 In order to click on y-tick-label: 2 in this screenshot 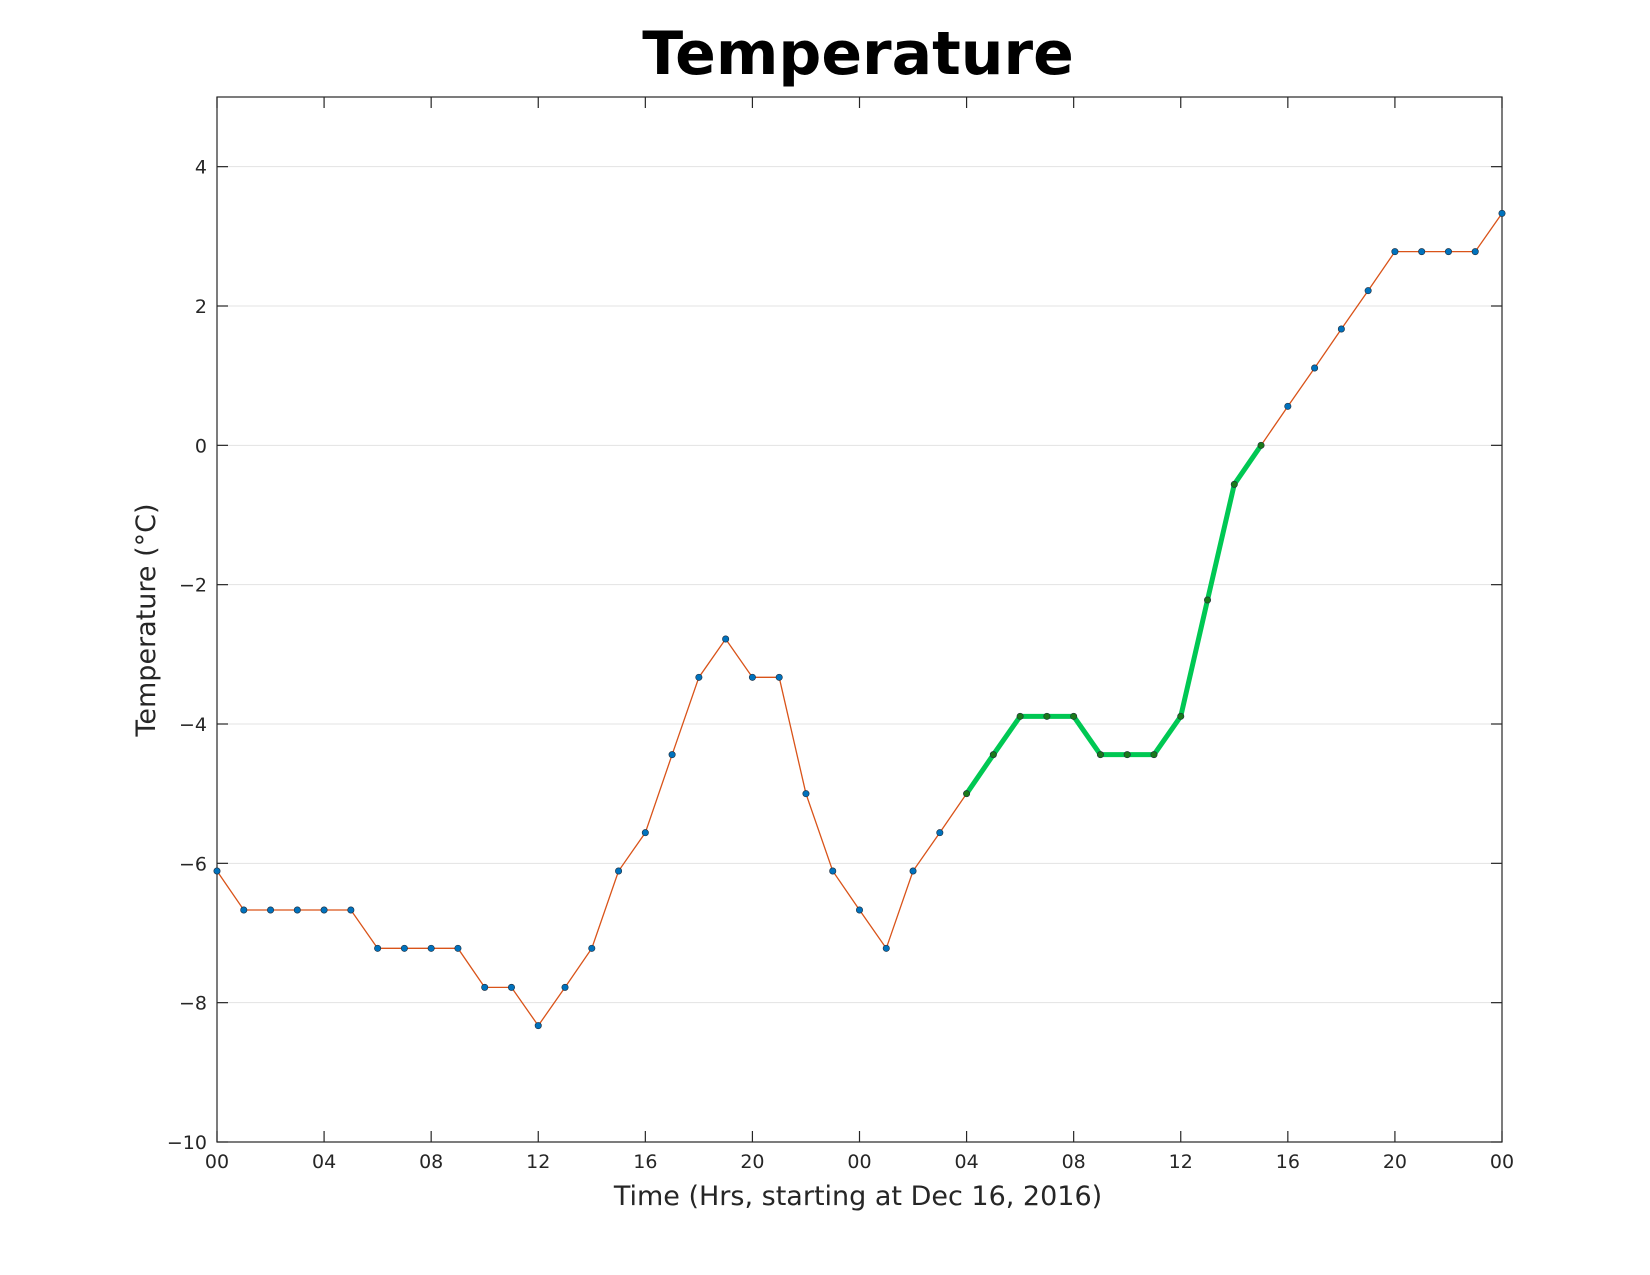, I will do `click(201, 307)`.